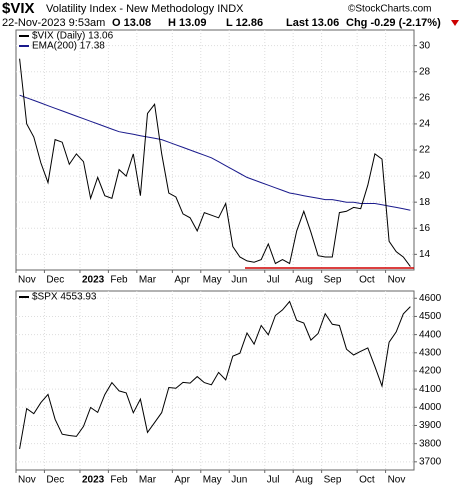 This screenshot has height=485, width=462. What do you see at coordinates (430, 461) in the screenshot?
I see `y-tick-label: 3700` at bounding box center [430, 461].